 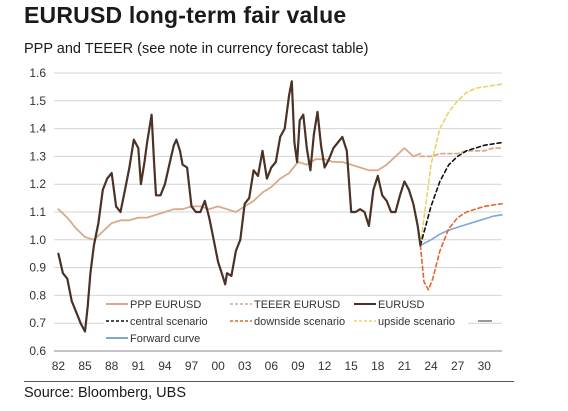 I want to click on y-tick-label: 1.5, so click(x=37, y=101).